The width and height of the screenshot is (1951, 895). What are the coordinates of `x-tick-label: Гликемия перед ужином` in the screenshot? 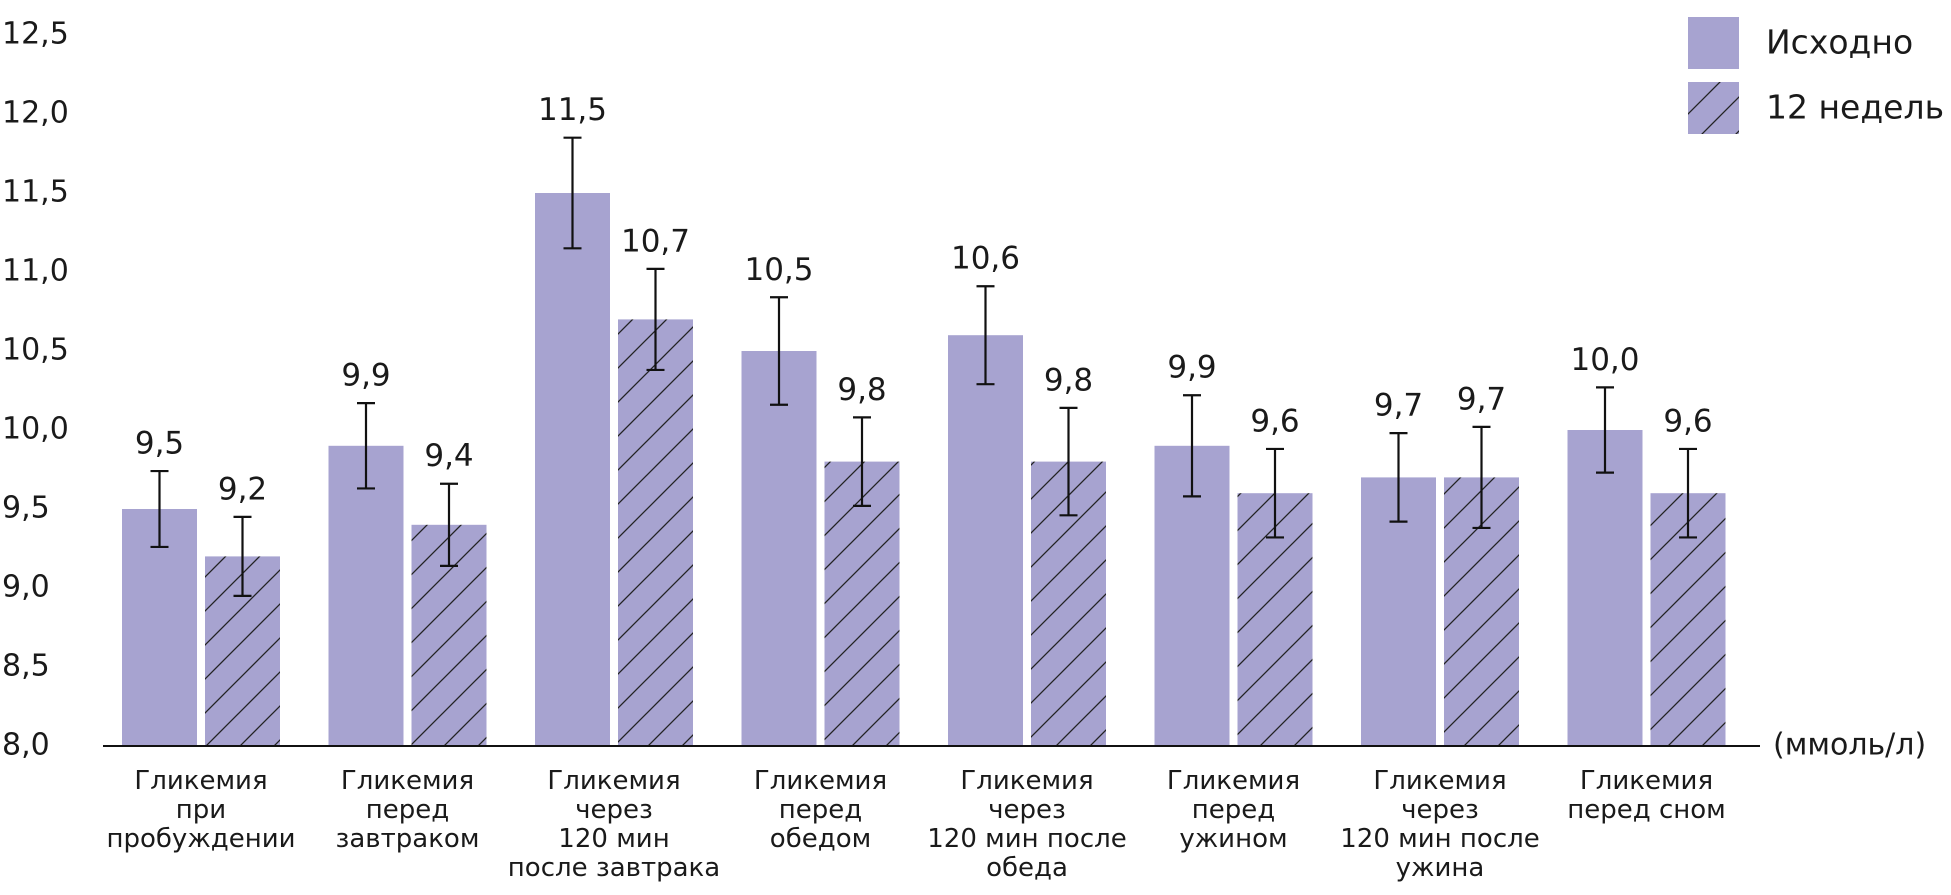 It's located at (1233, 810).